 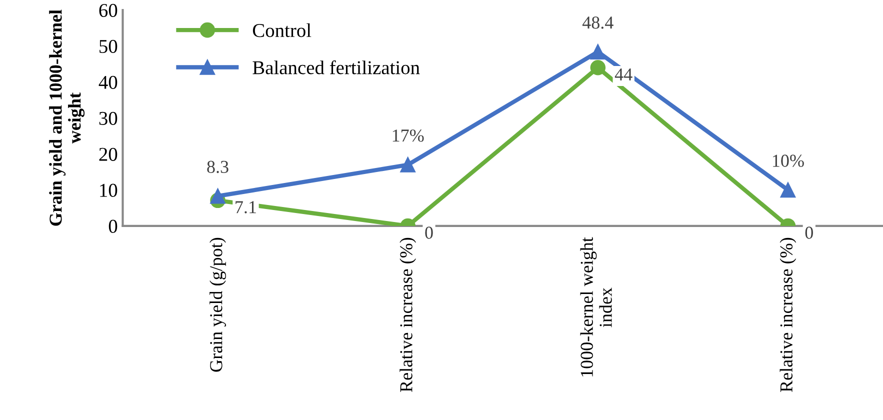 I want to click on data-label: 48.4, so click(x=598, y=22).